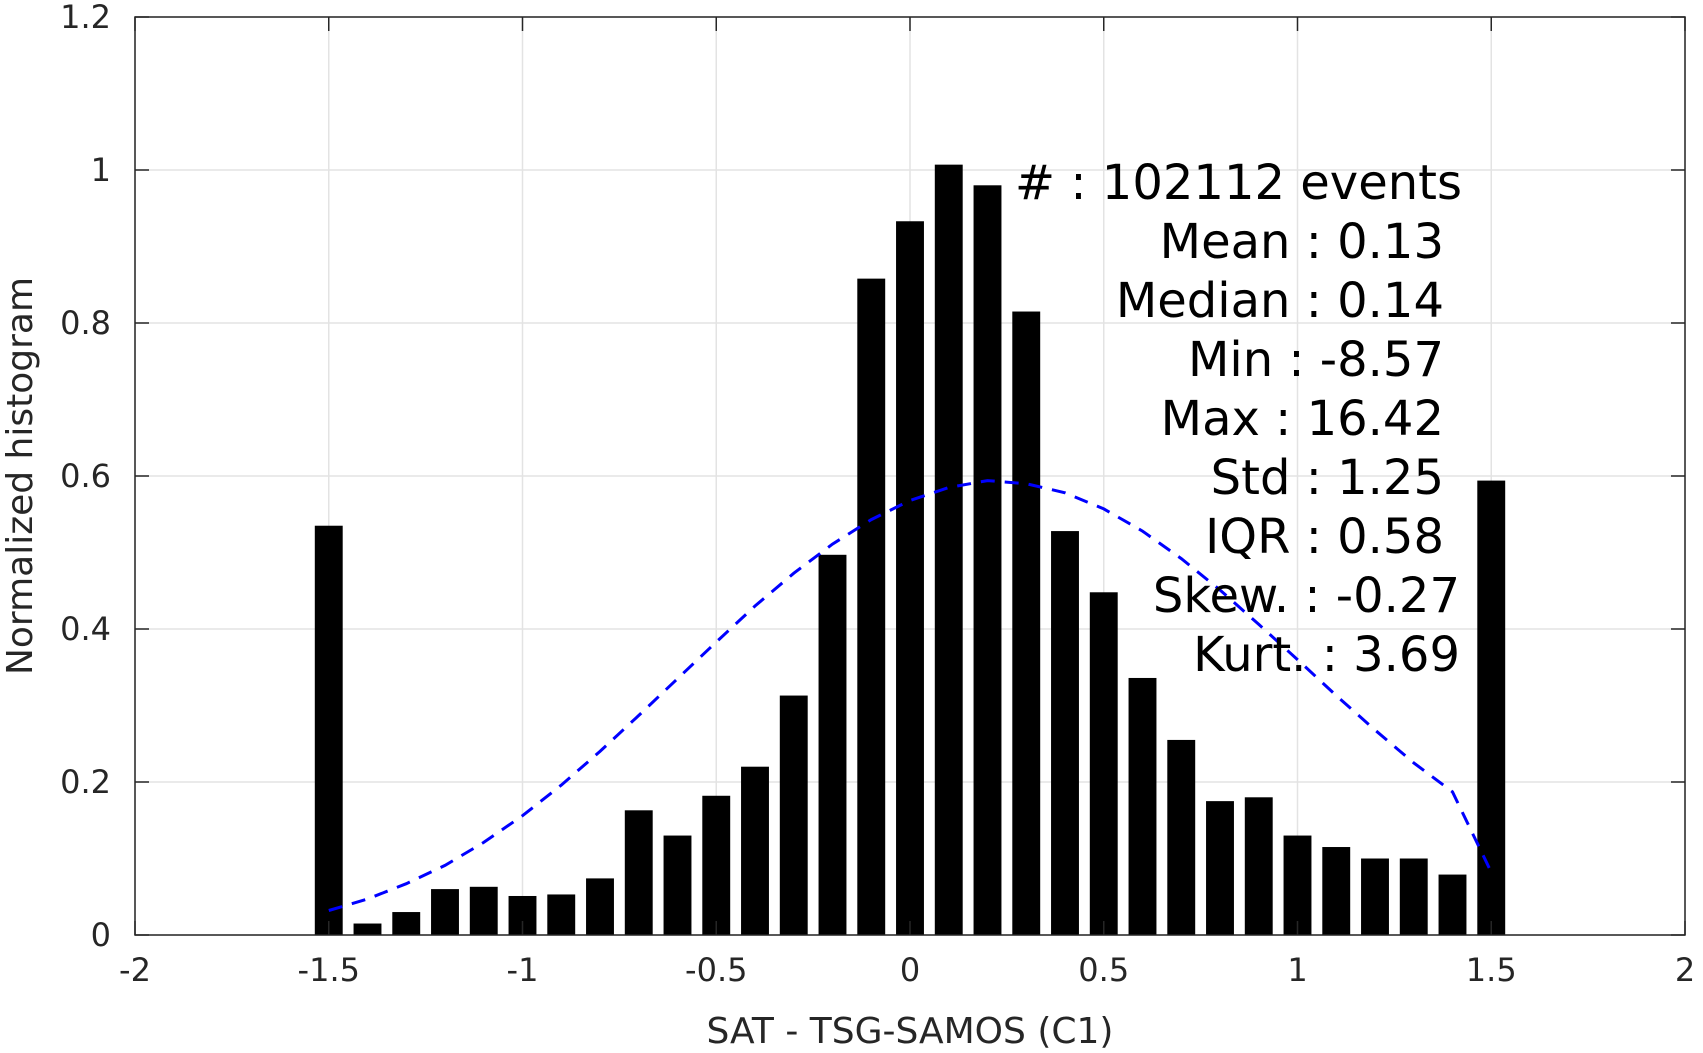 This screenshot has height=1053, width=1703. I want to click on x-tick-label: 2, so click(1685, 970).